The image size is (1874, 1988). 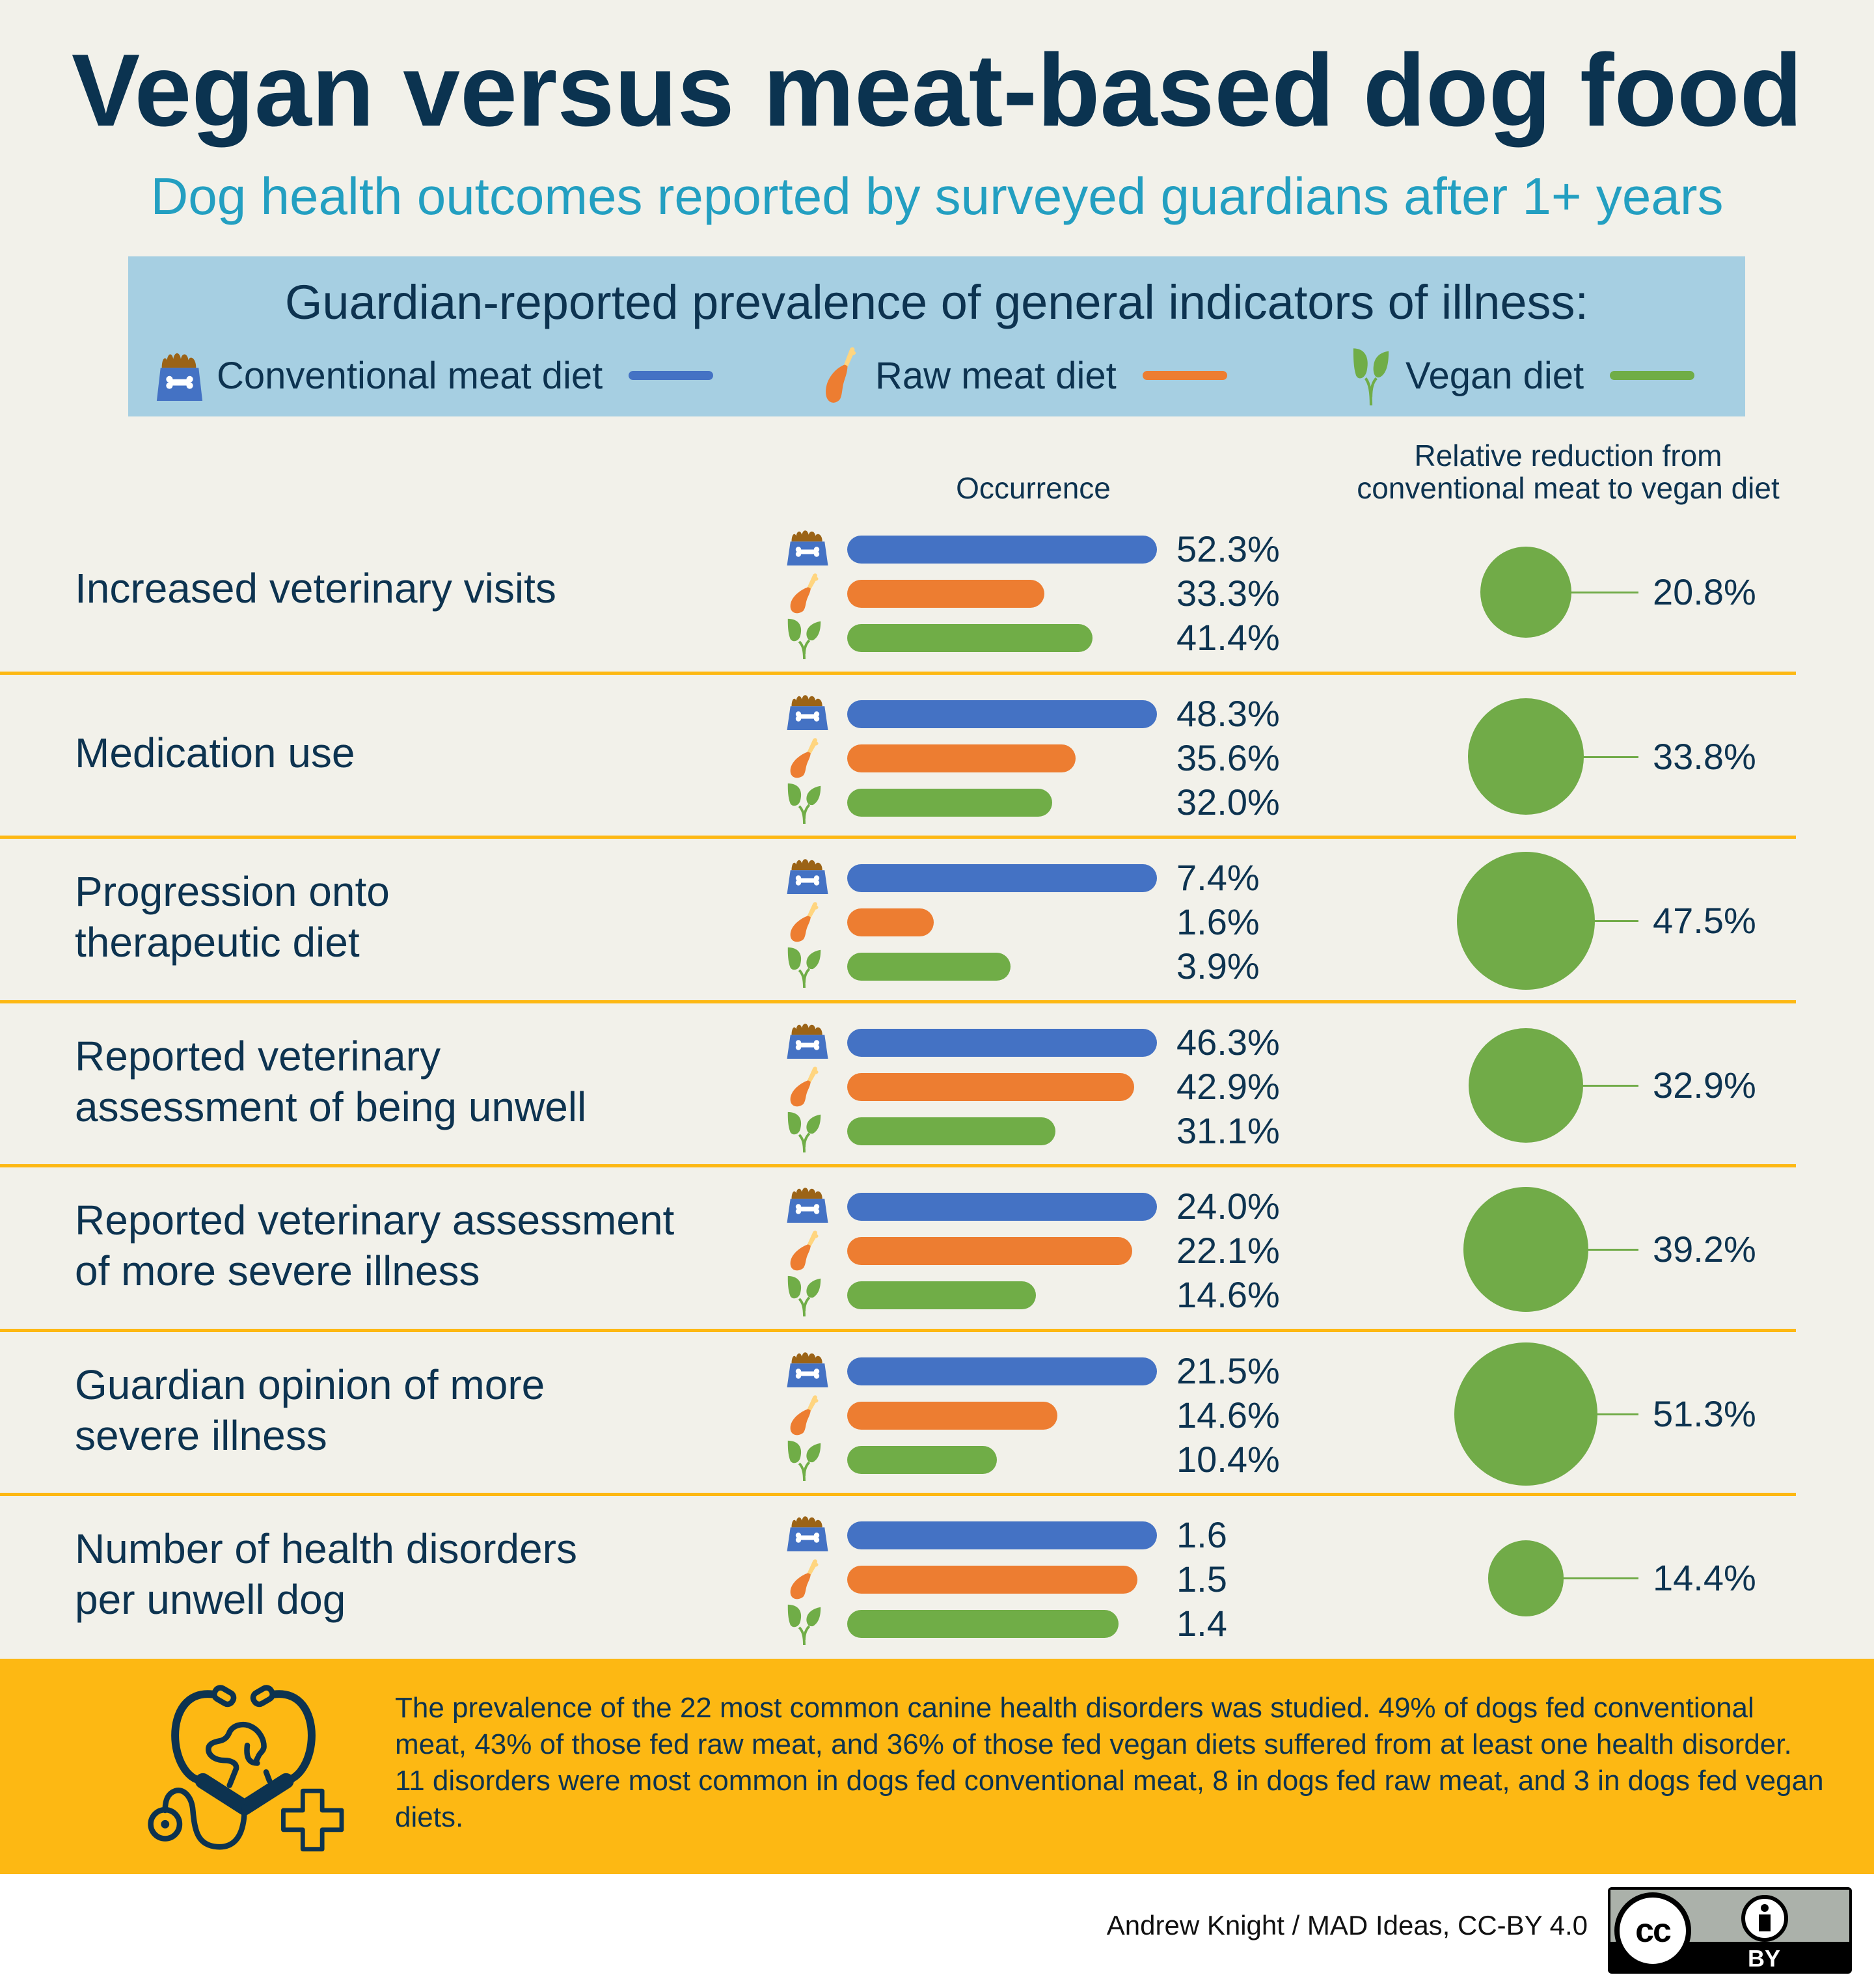 I want to click on value-label-conventional: 24.0%, so click(x=1228, y=1206).